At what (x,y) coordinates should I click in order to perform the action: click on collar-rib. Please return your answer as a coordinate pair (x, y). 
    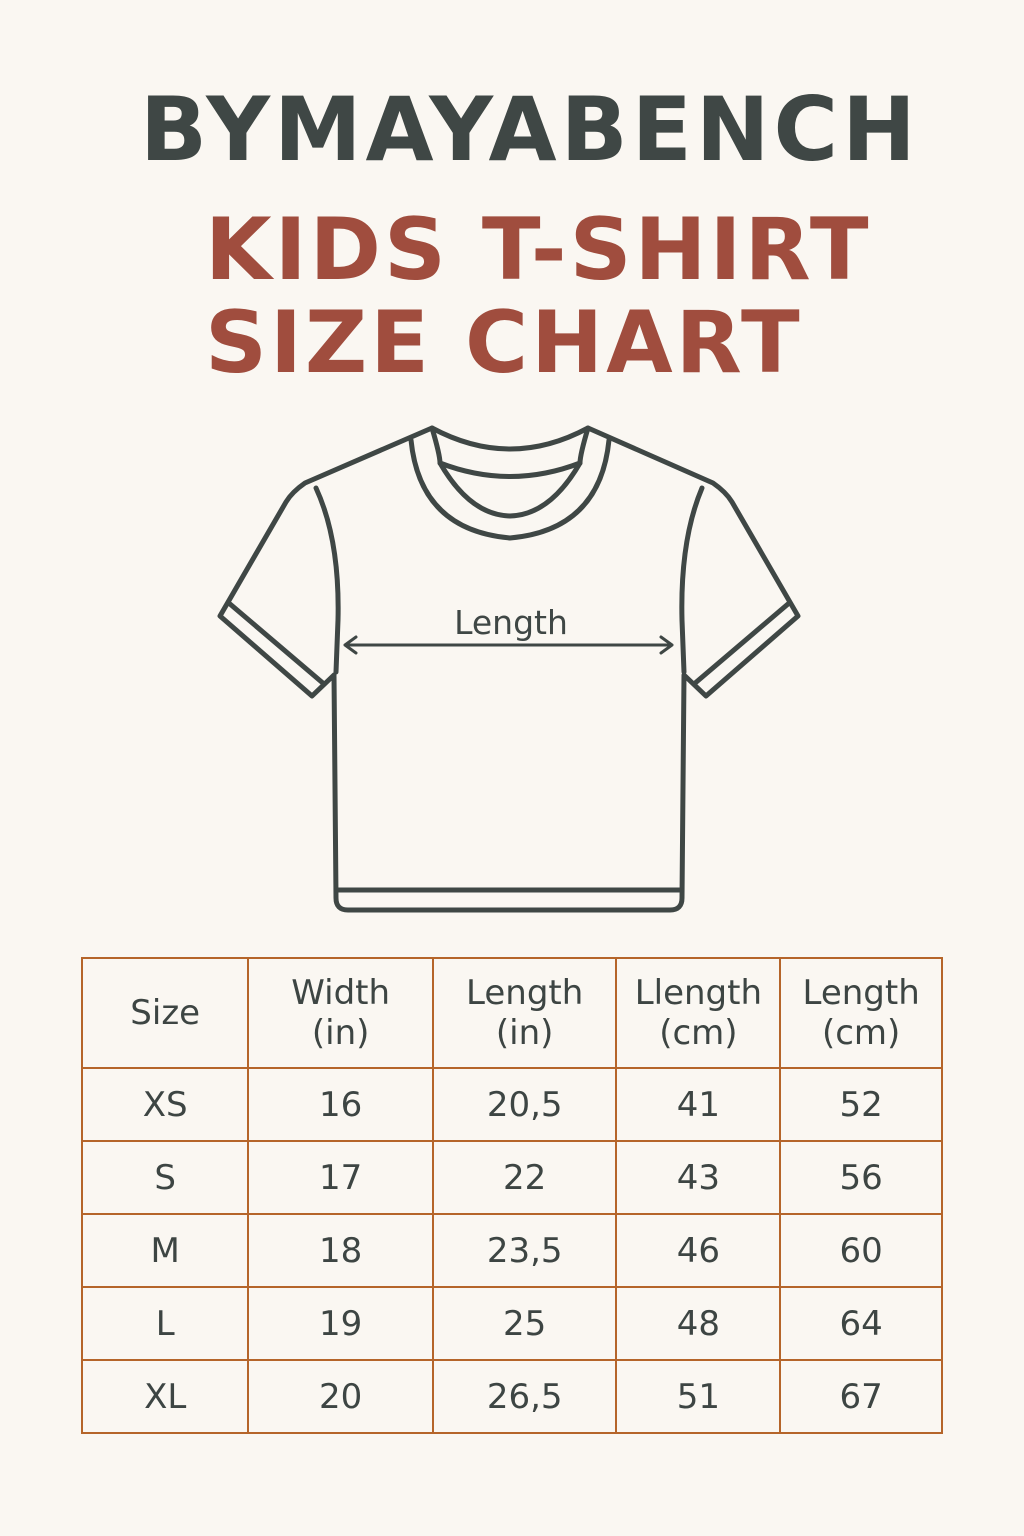
    Looking at the image, I should click on (510, 452).